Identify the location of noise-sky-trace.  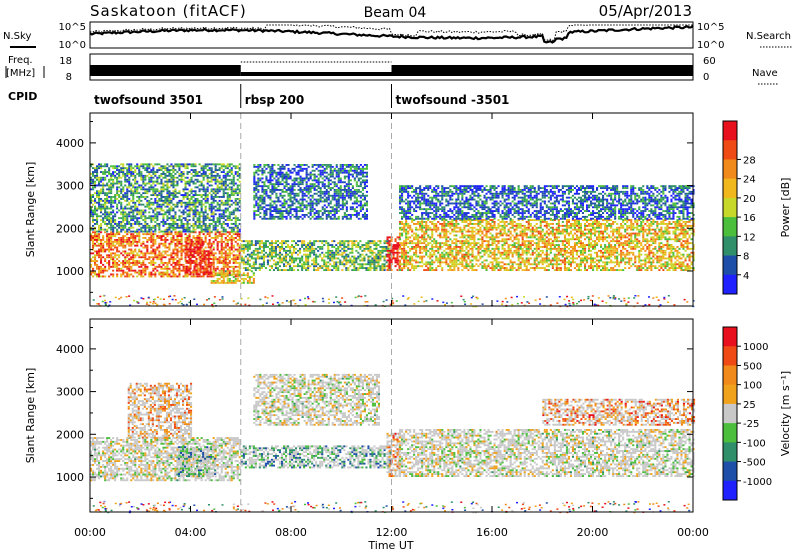
(391, 34).